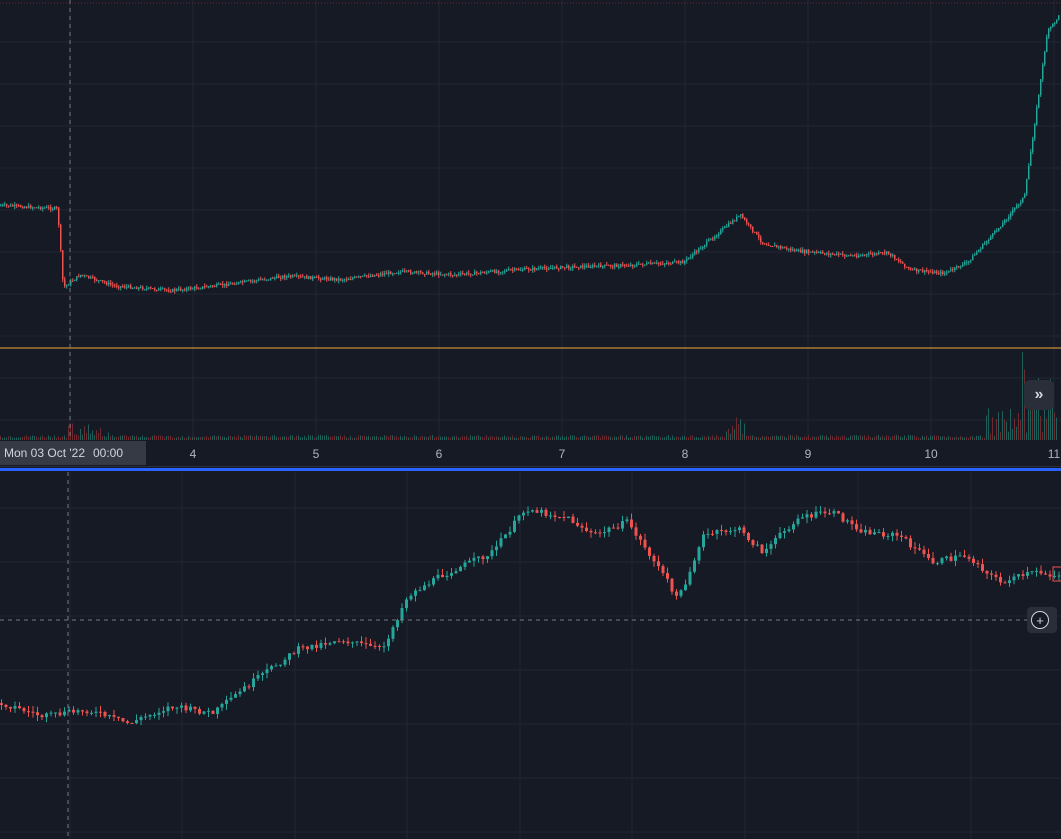  What do you see at coordinates (1039, 395) in the screenshot?
I see `scroll-to-realtime-button: »` at bounding box center [1039, 395].